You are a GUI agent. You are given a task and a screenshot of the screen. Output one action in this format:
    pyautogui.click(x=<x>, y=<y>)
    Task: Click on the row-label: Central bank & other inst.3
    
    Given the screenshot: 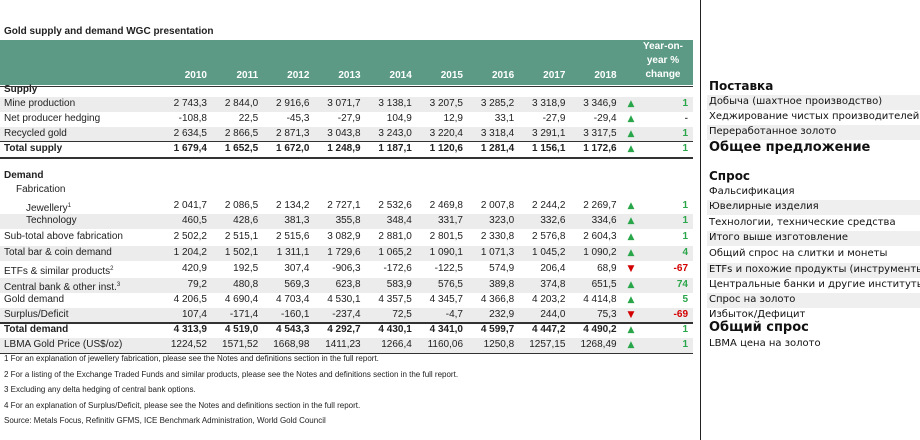 What is the action you would take?
    pyautogui.click(x=62, y=287)
    